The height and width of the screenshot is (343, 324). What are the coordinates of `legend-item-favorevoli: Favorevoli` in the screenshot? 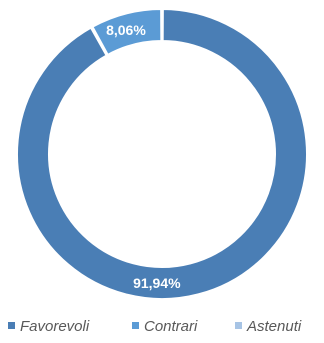 It's located at (48, 327).